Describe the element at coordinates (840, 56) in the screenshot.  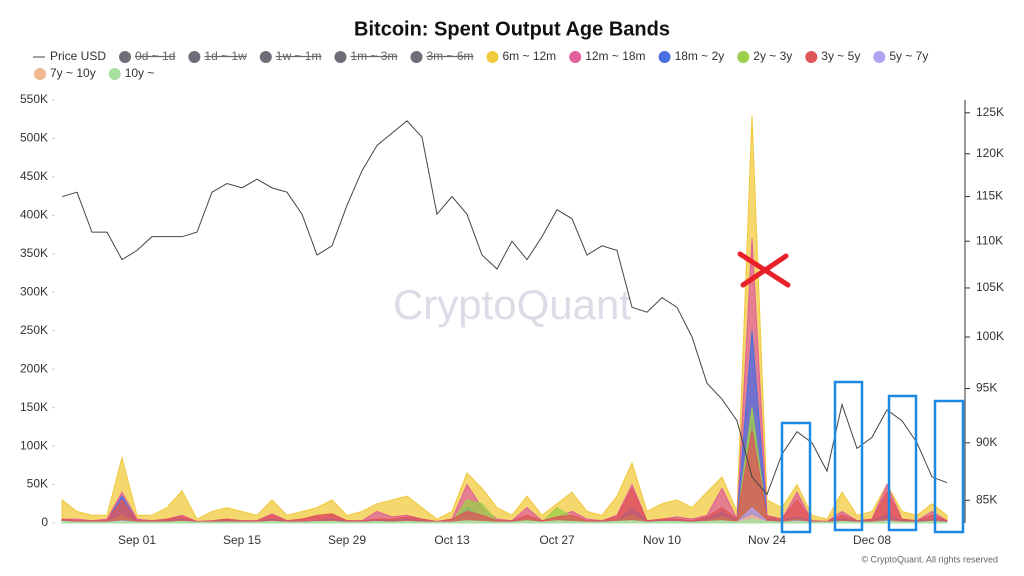
I see `legend-label: 3y ~ 5y` at that location.